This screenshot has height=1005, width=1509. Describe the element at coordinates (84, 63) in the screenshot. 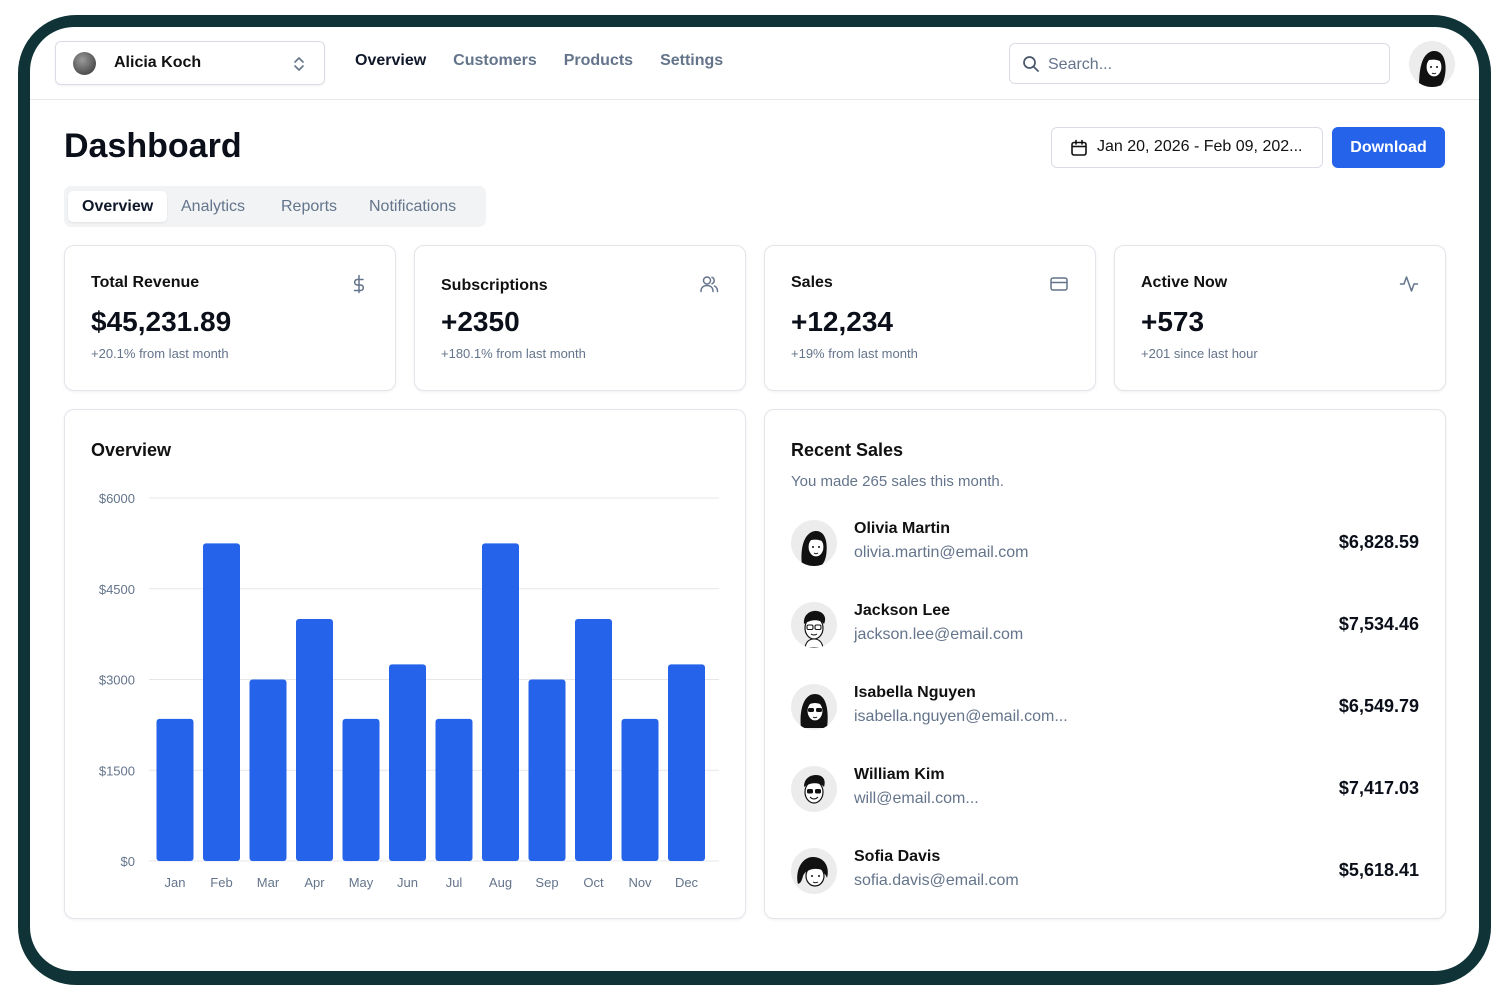

I see `team-avatar` at that location.